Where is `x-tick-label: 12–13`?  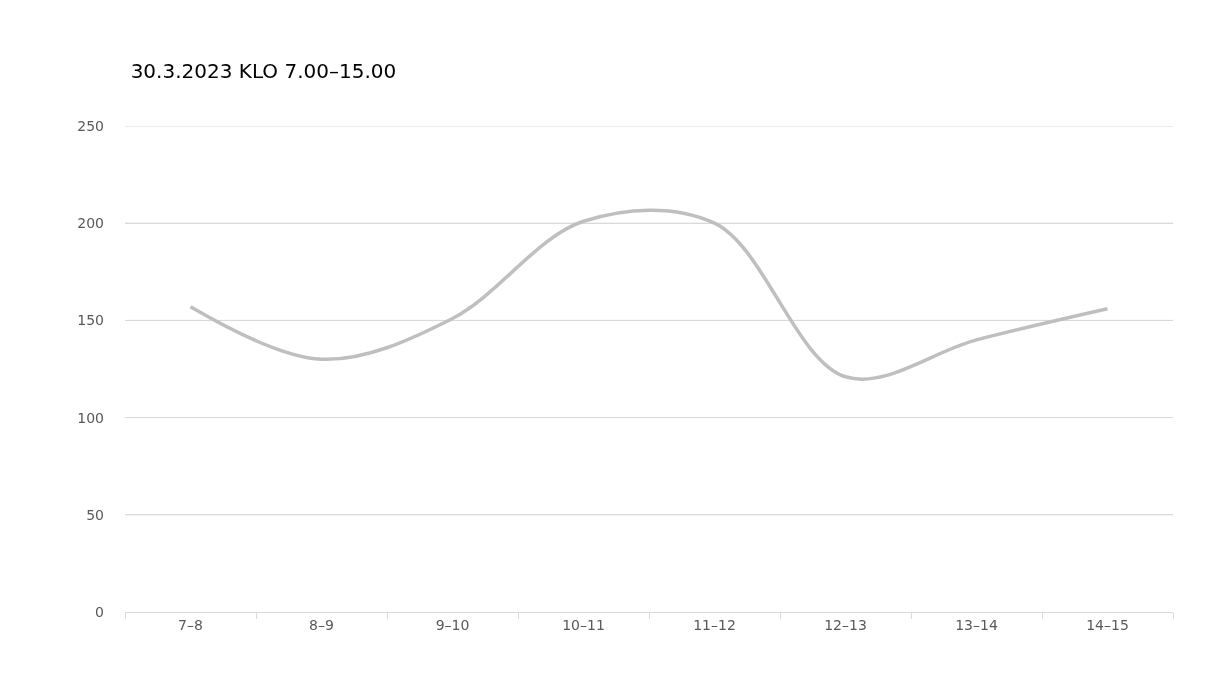 x-tick-label: 12–13 is located at coordinates (845, 624).